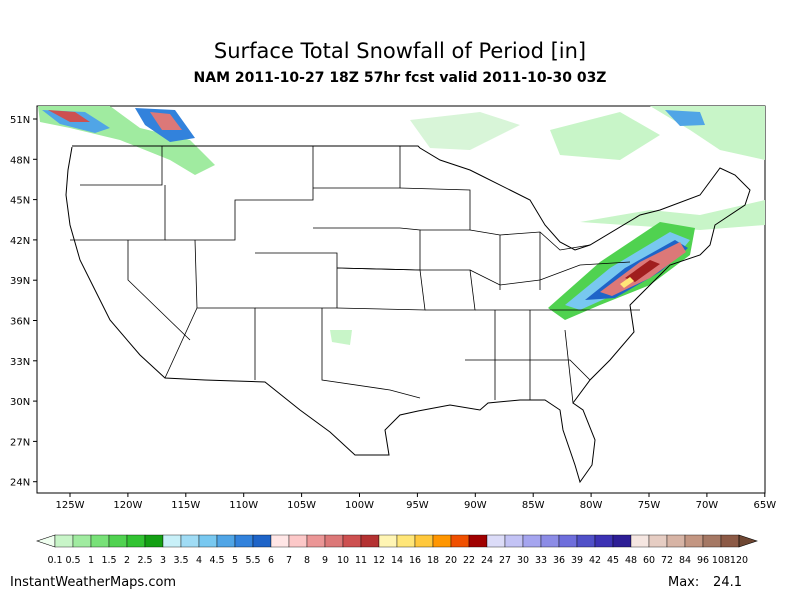  Describe the element at coordinates (649, 505) in the screenshot. I see `lon-label: 75W` at that location.